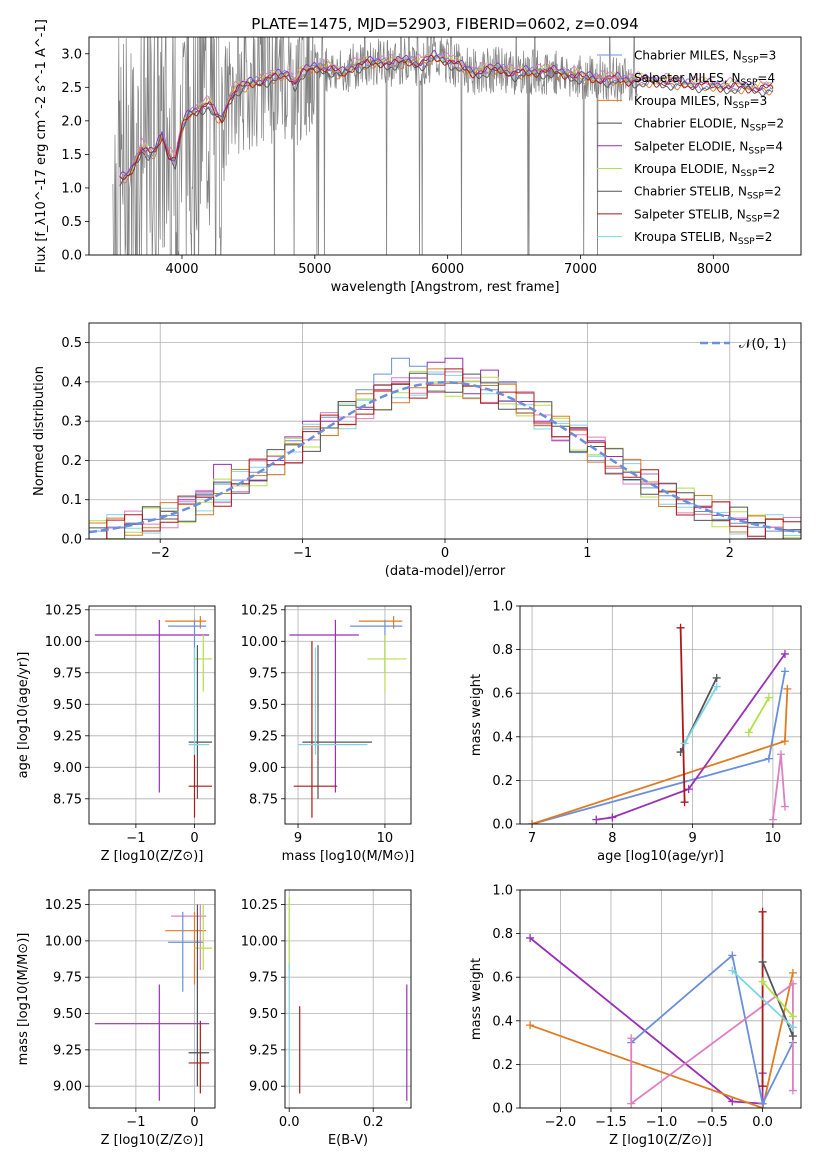  I want to click on legend-entry: 𝒩(0, 1), so click(762, 344).